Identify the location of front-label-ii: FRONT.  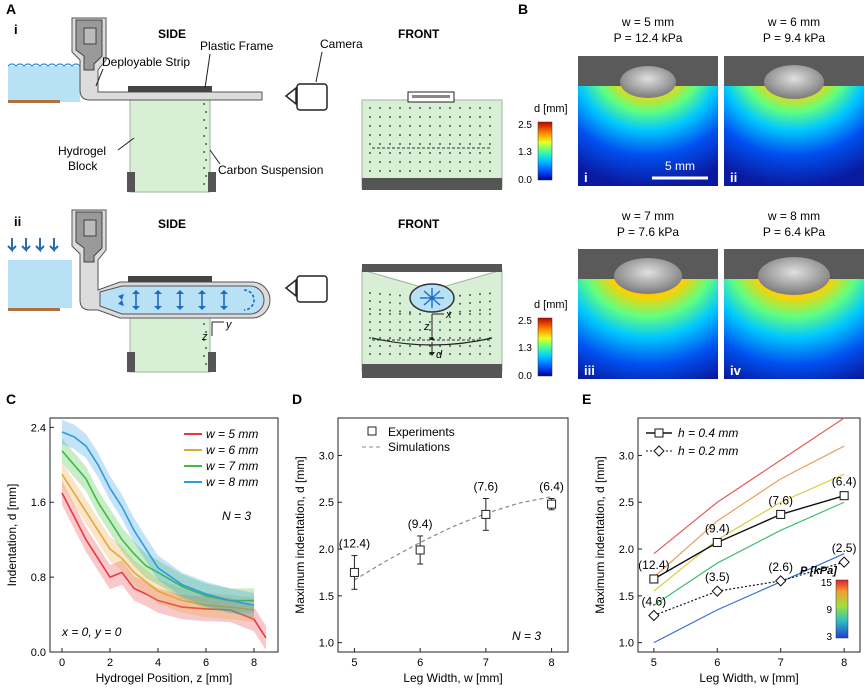
(419, 224).